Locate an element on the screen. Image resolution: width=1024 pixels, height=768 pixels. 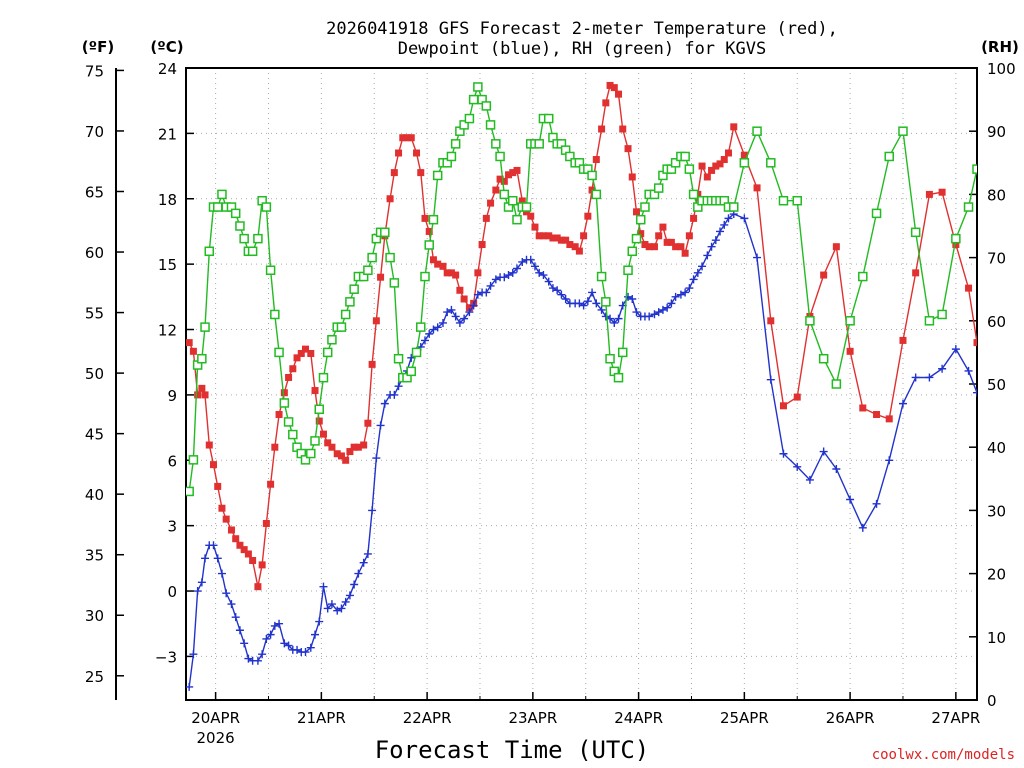
rh-tick-label: 60 is located at coordinates (996, 322).